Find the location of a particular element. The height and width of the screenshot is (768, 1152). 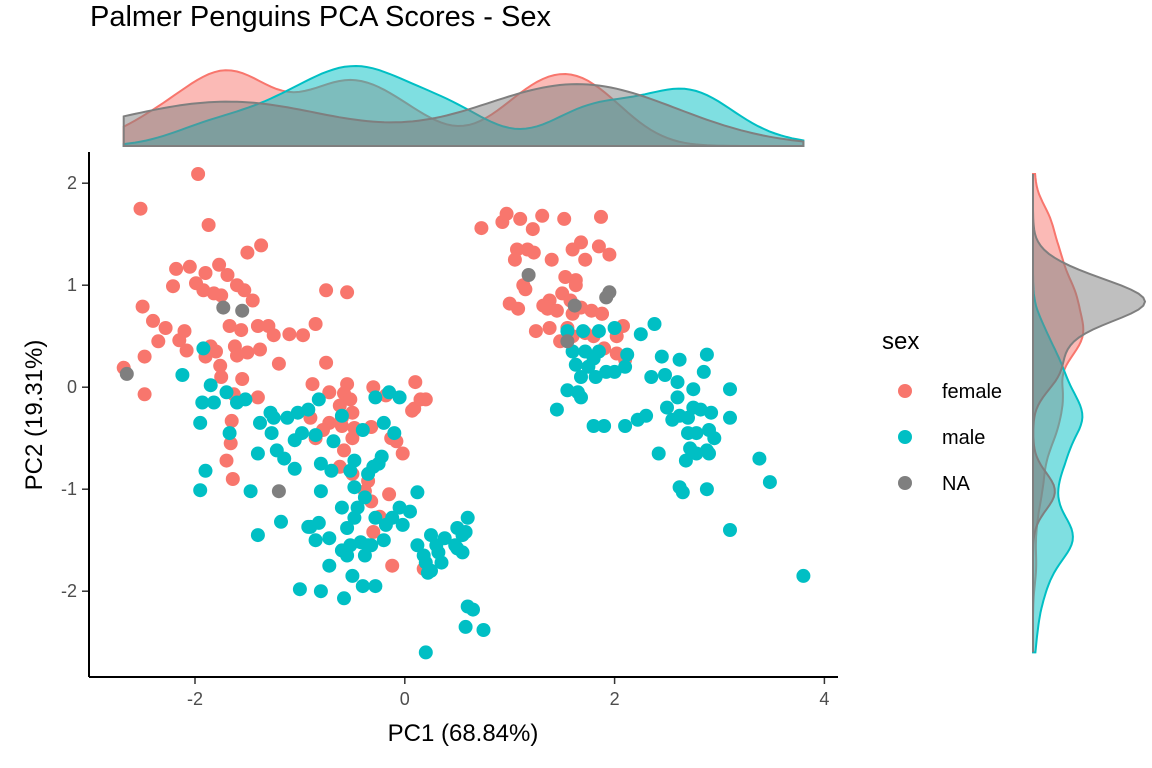

legend-label-male: male is located at coordinates (963, 438).